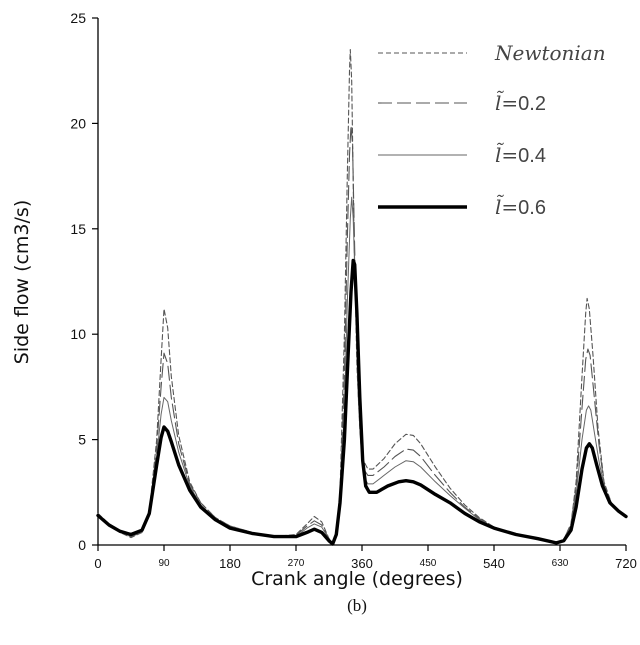  I want to click on x-tick-label: 0, so click(97, 563).